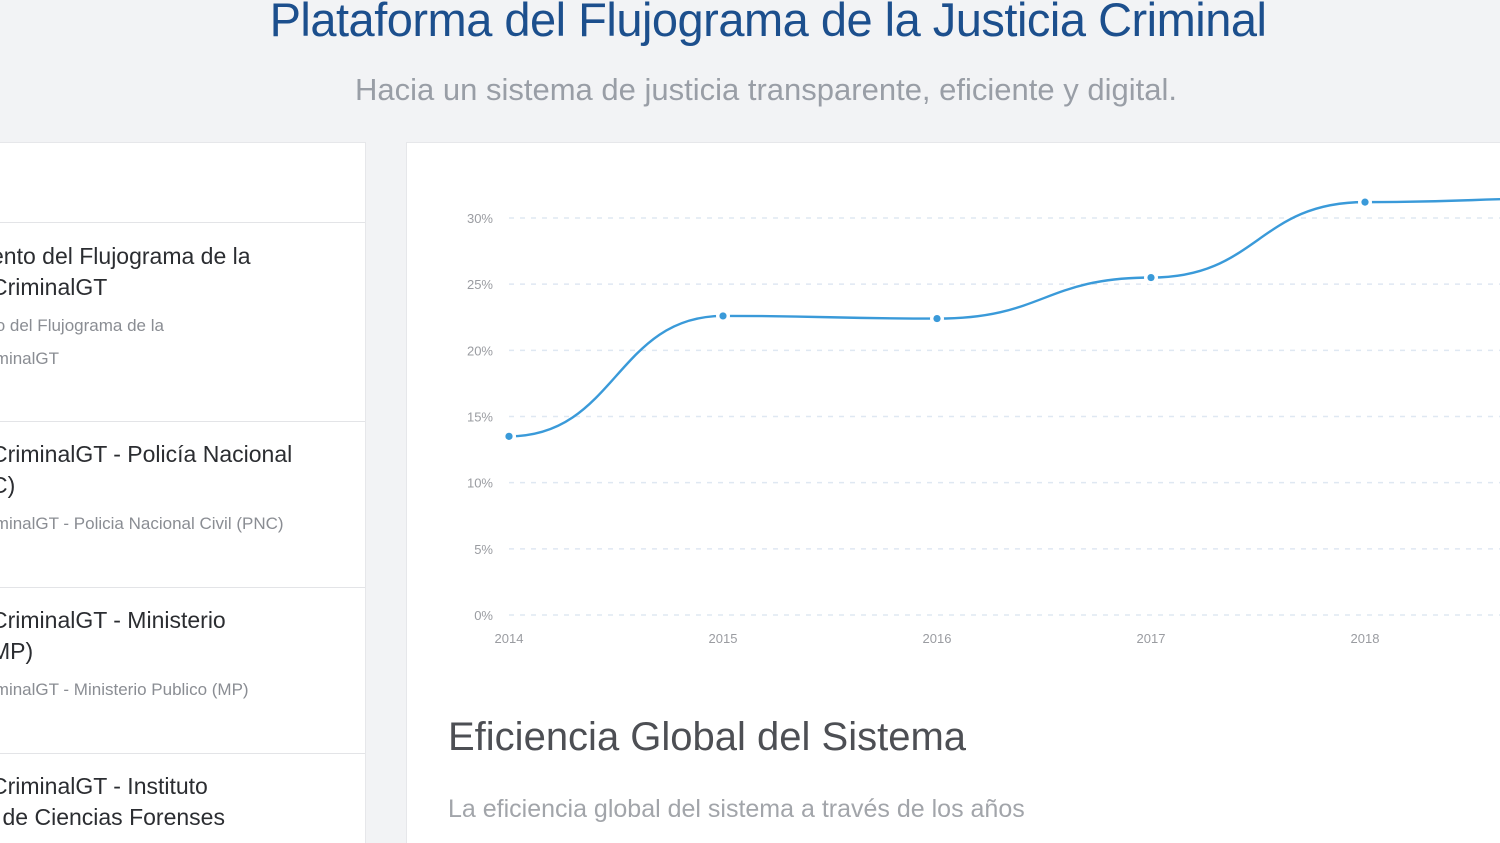  Describe the element at coordinates (124, 689) in the screenshot. I see `list-item-subtitle: iminalGT - Ministerio Publico (MP)` at that location.